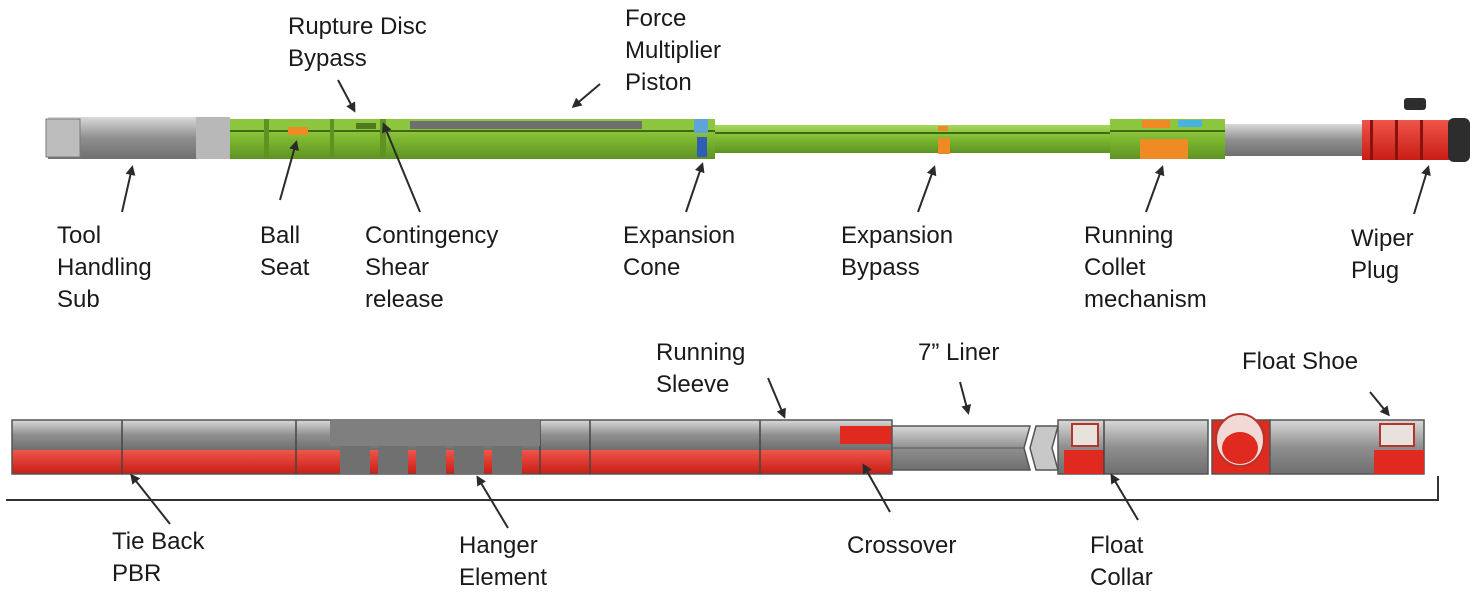  What do you see at coordinates (902, 545) in the screenshot?
I see `label-crossover: Crossover` at bounding box center [902, 545].